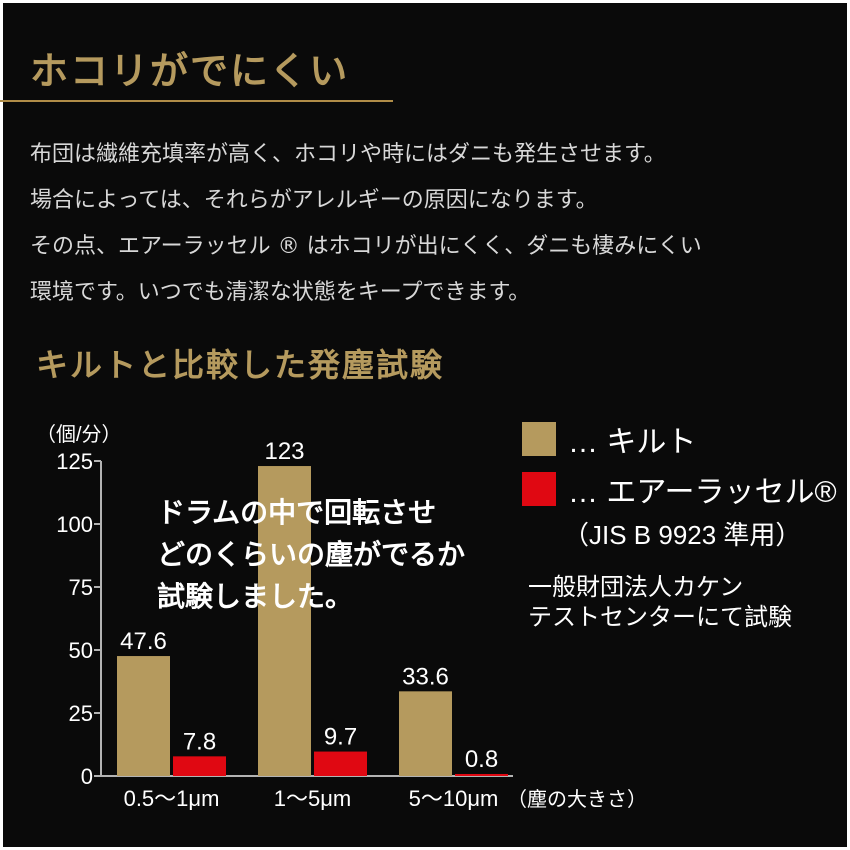 This screenshot has width=850, height=850. Describe the element at coordinates (87, 776) in the screenshot. I see `y-tick-label: 0` at that location.